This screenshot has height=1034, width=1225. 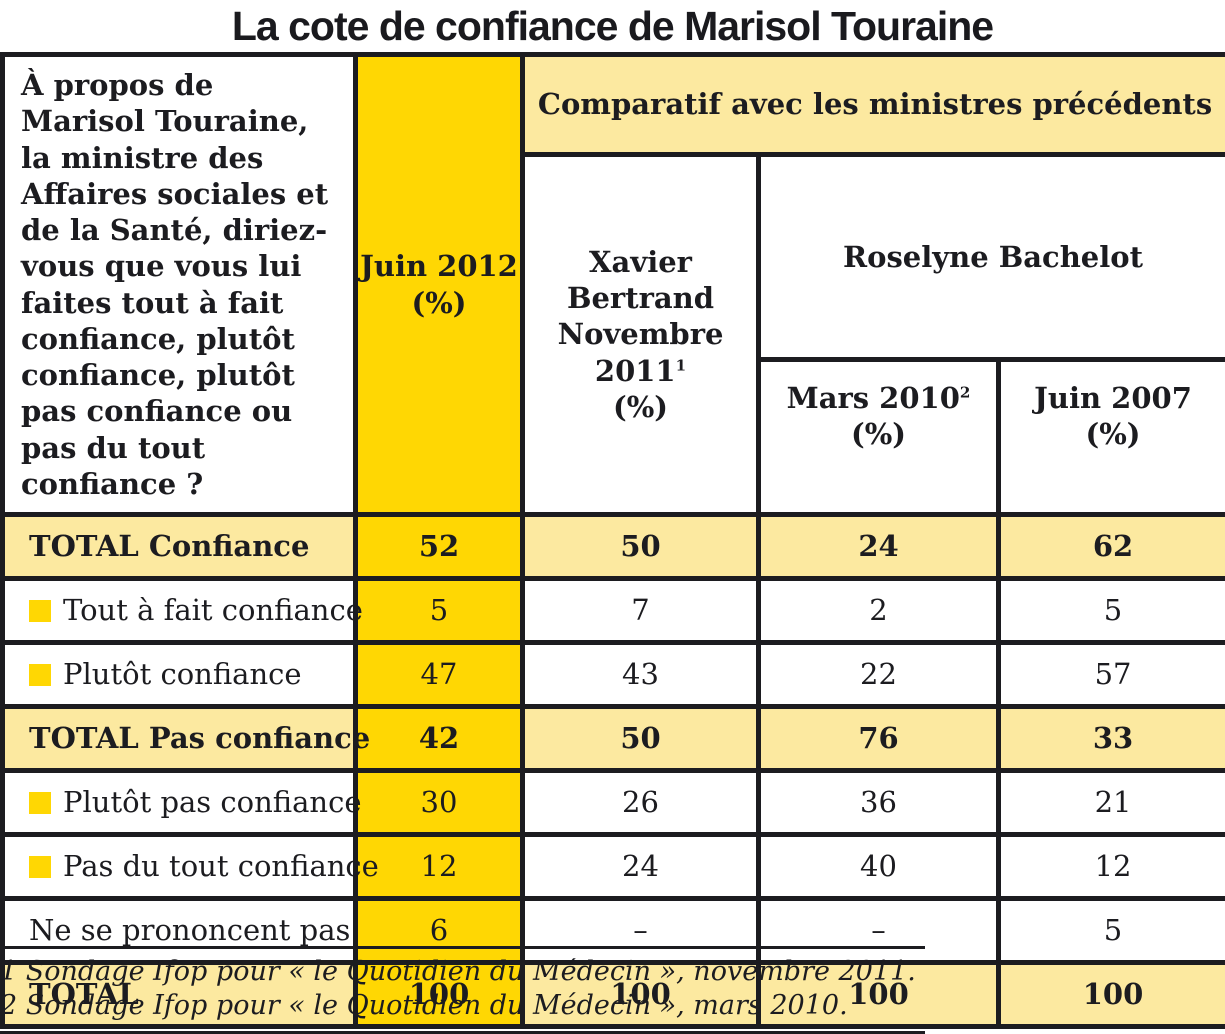 What do you see at coordinates (179, 994) in the screenshot?
I see `row-label: TOTAL` at bounding box center [179, 994].